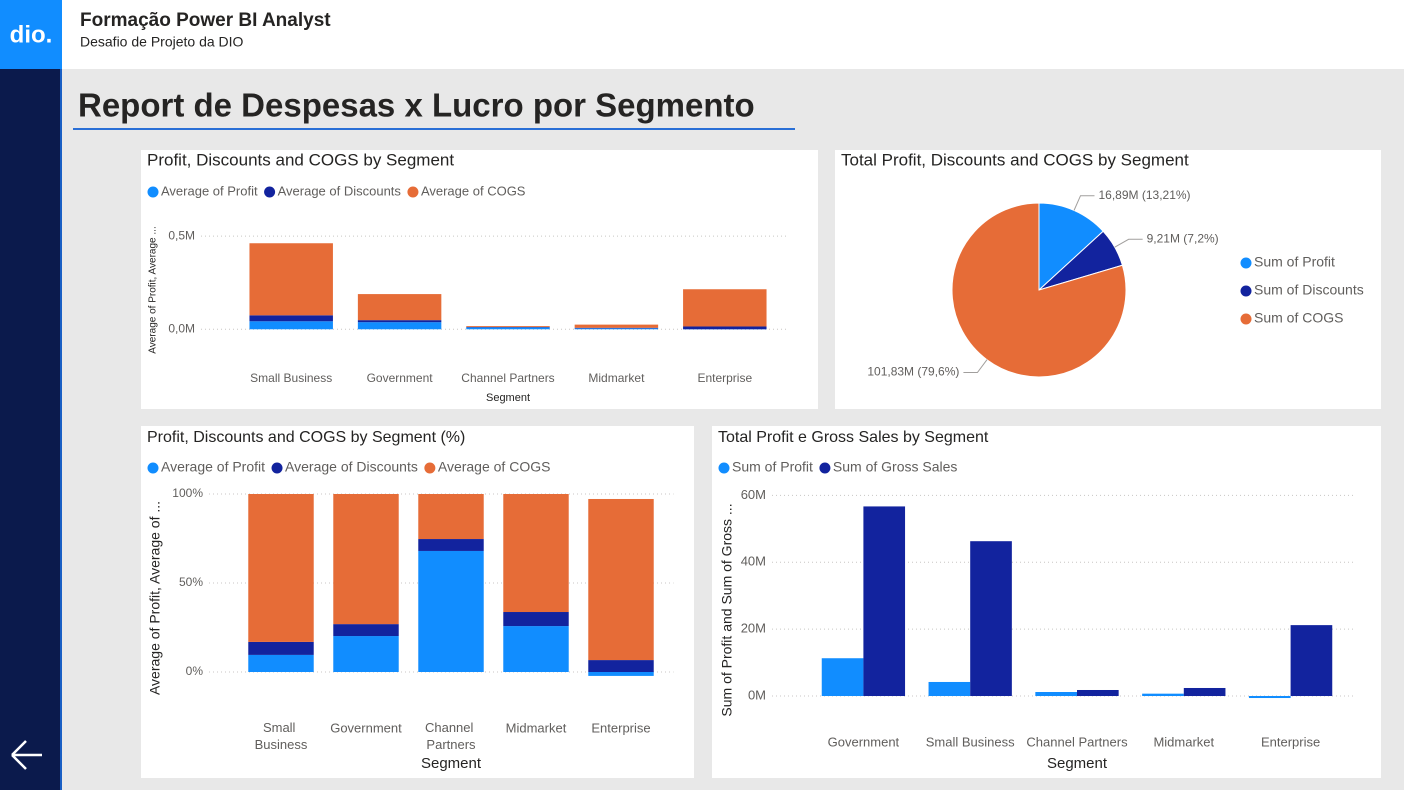  What do you see at coordinates (26, 755) in the screenshot?
I see `back-arrow` at bounding box center [26, 755].